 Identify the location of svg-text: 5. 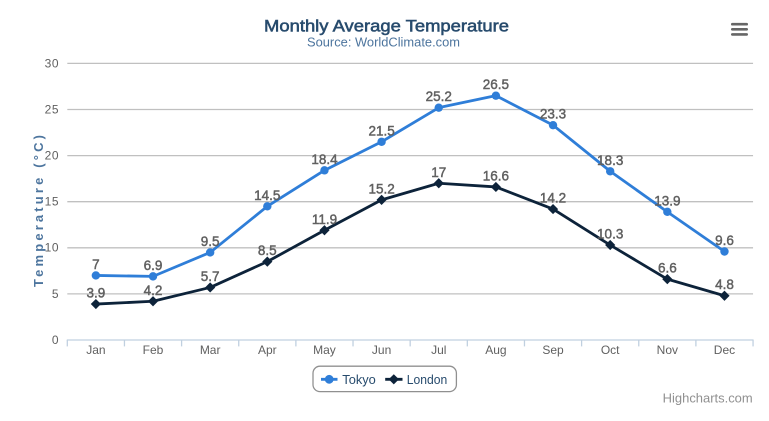
(55, 294).